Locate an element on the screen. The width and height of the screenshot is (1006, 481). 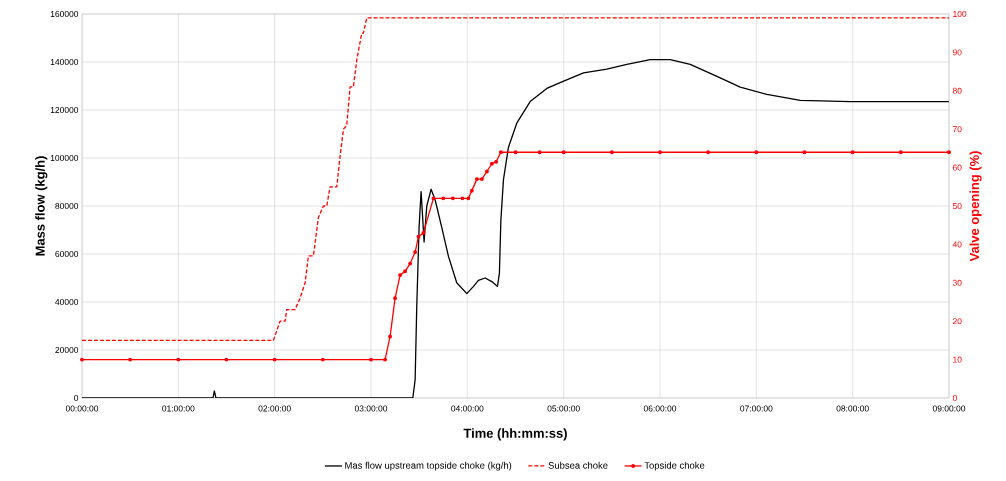
y-tick-label: 80000 is located at coordinates (67, 206).